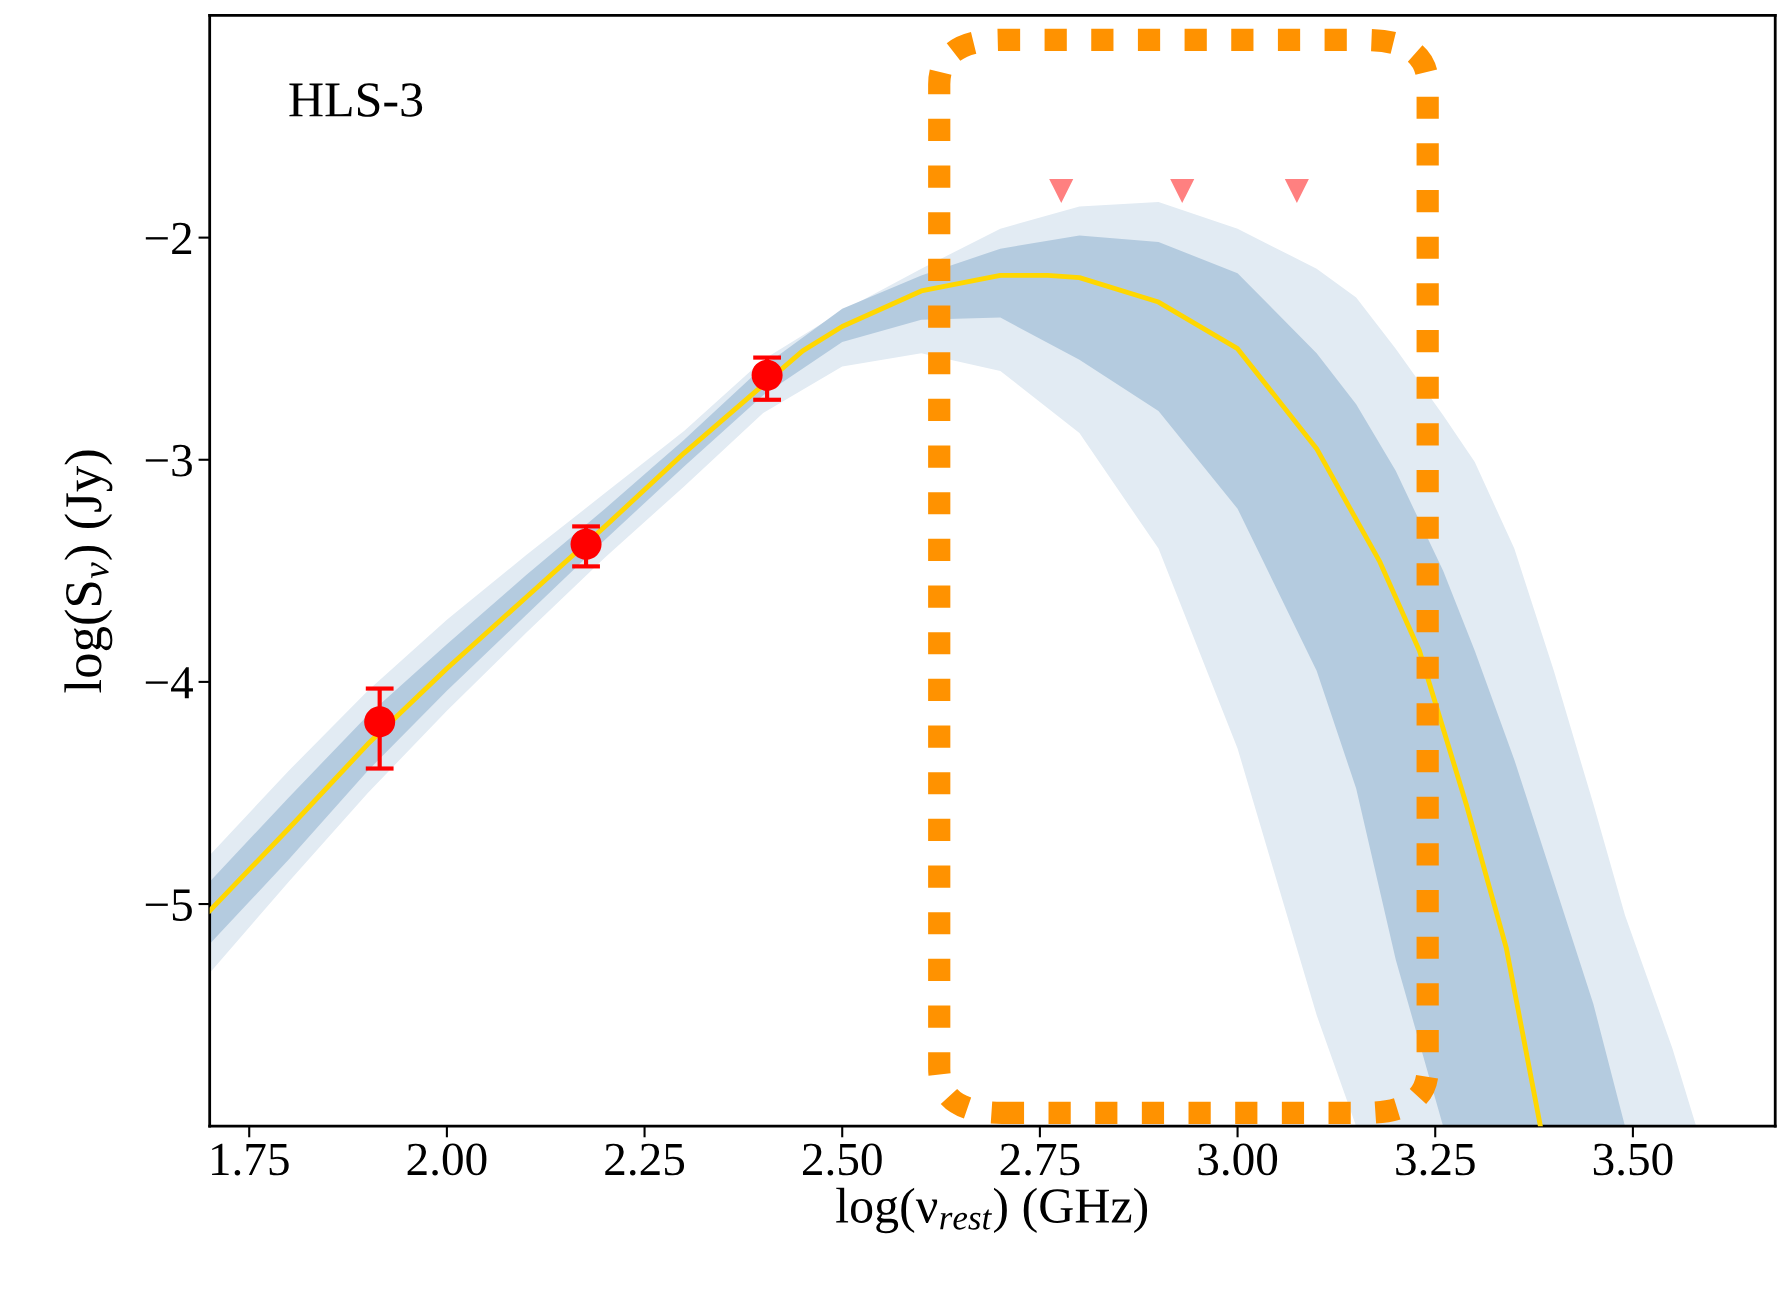  Describe the element at coordinates (250, 1159) in the screenshot. I see `x-tick-label: 1.75` at that location.